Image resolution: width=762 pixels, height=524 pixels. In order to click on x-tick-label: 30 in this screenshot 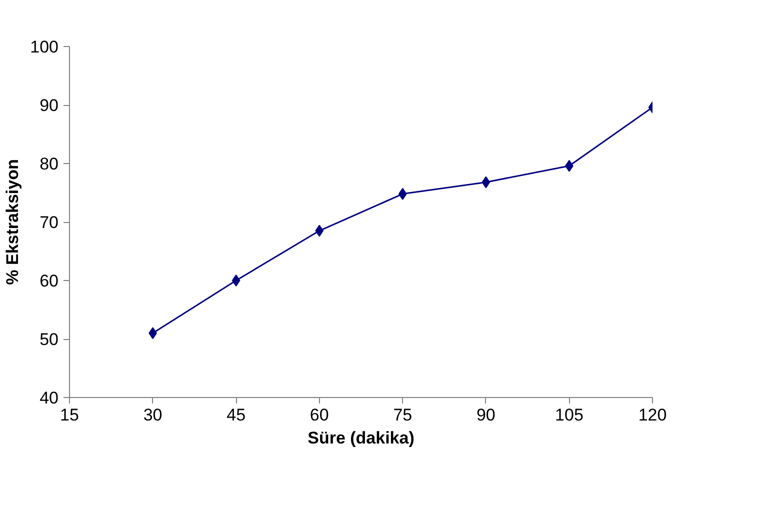, I will do `click(152, 415)`.